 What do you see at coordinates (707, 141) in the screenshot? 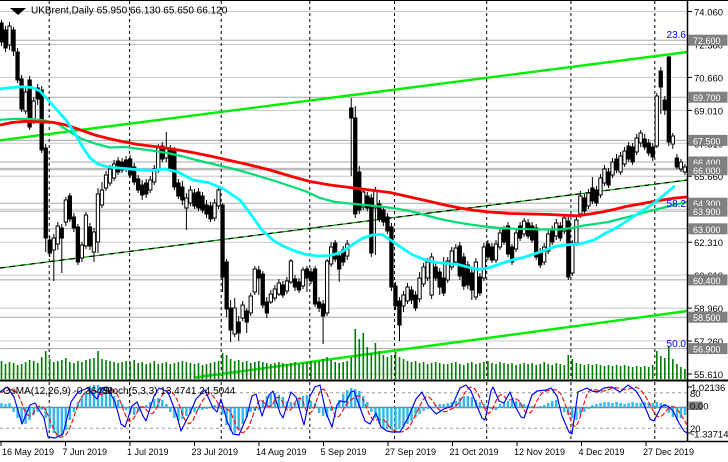
I see `svg-text: 67.500` at bounding box center [707, 141].